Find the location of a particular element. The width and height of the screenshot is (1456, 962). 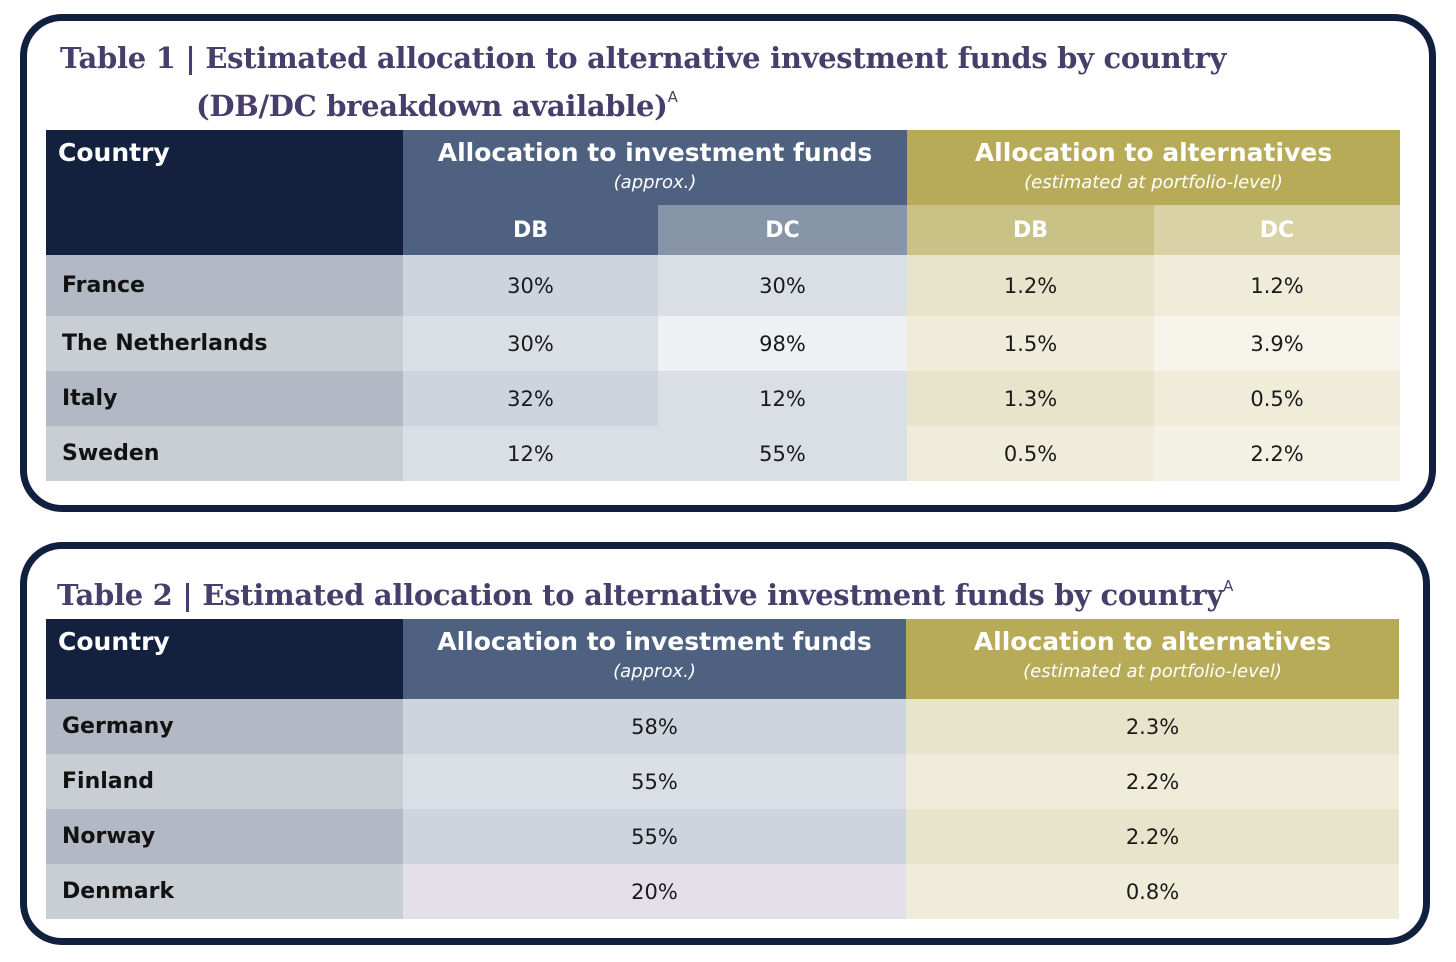

table-row: Sweden 12% 55% 0.5% 2.2% is located at coordinates (723, 453).